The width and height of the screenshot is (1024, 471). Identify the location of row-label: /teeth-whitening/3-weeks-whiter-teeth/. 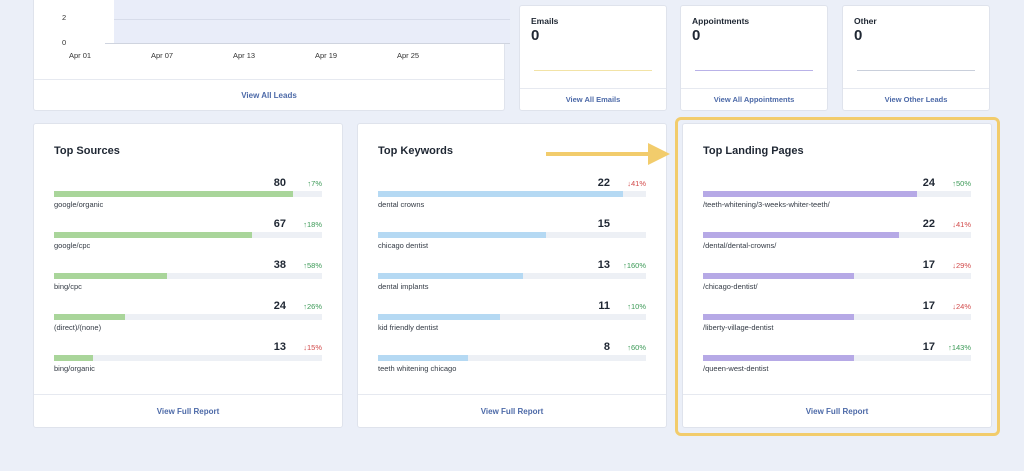
(766, 204).